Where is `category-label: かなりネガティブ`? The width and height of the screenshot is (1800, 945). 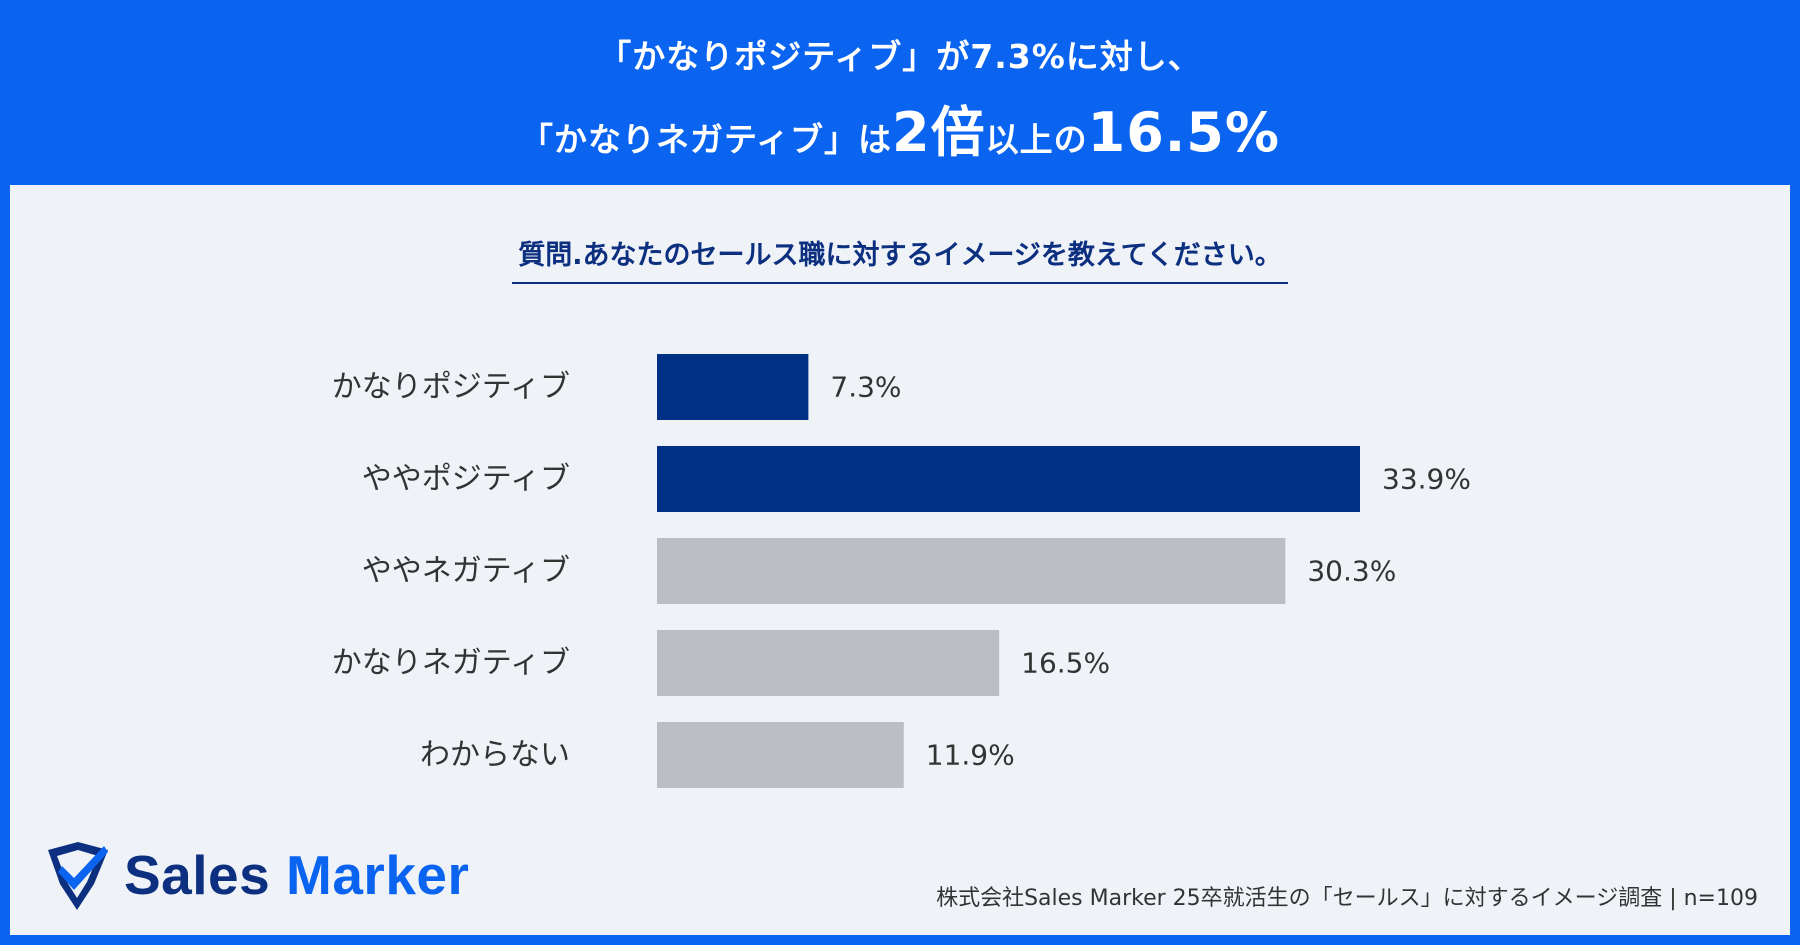 category-label: かなりネガティブ is located at coordinates (451, 663).